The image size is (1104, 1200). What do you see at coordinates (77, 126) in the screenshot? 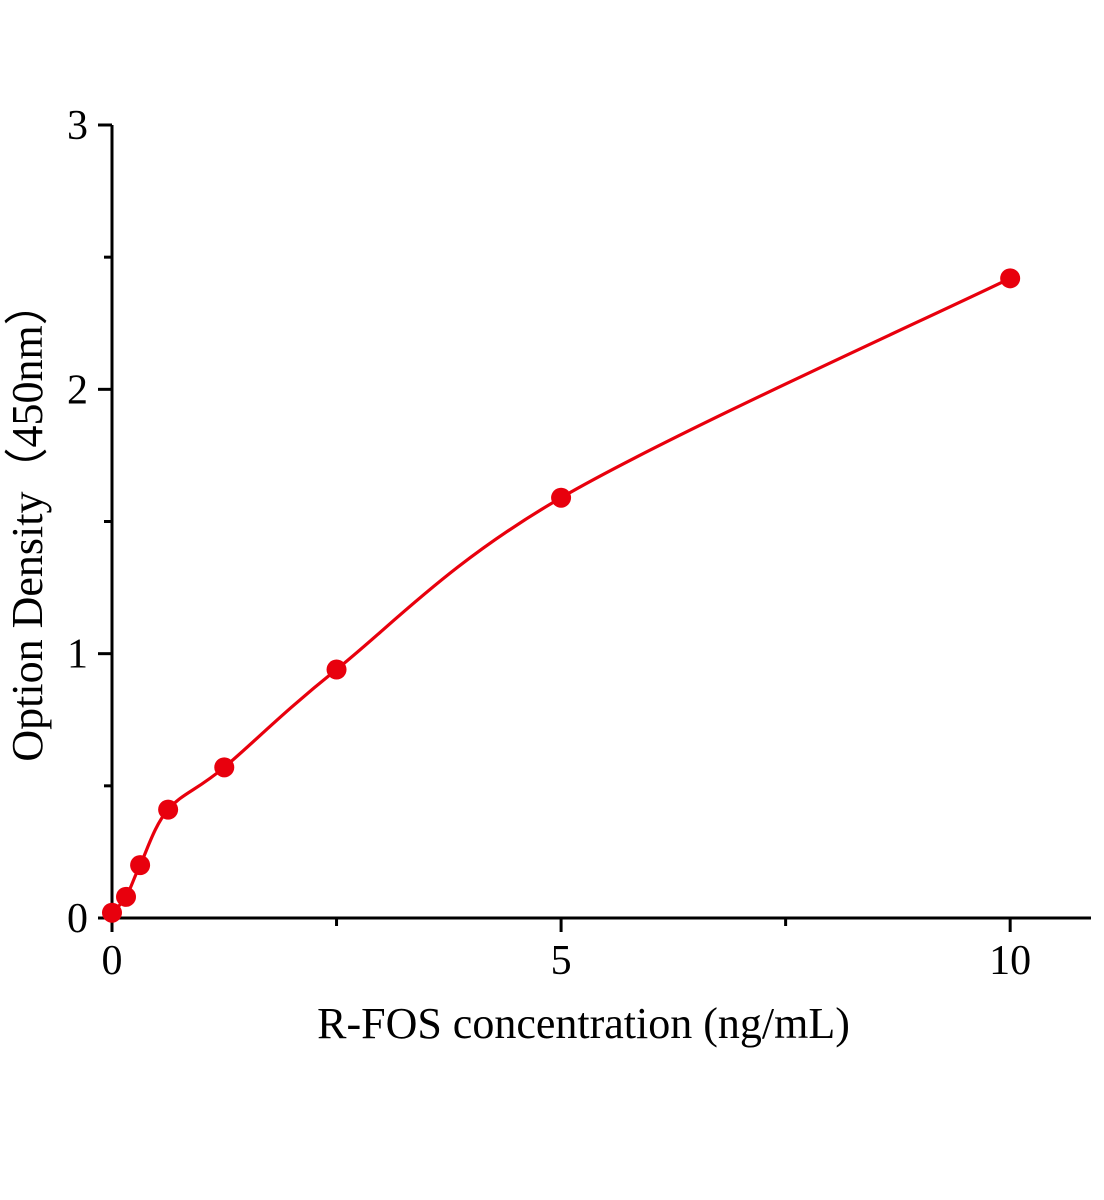
I see `y-tick-label: 3` at bounding box center [77, 126].